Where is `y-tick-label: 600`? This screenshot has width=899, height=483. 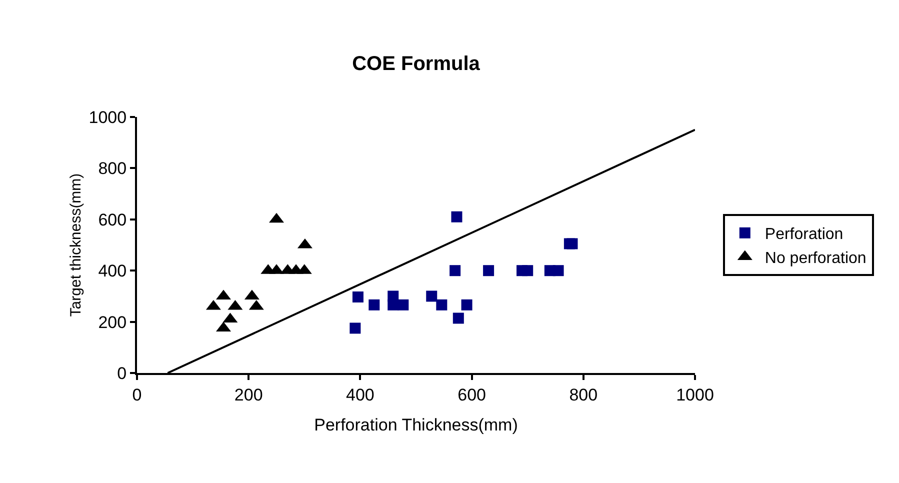 y-tick-label: 600 is located at coordinates (112, 220).